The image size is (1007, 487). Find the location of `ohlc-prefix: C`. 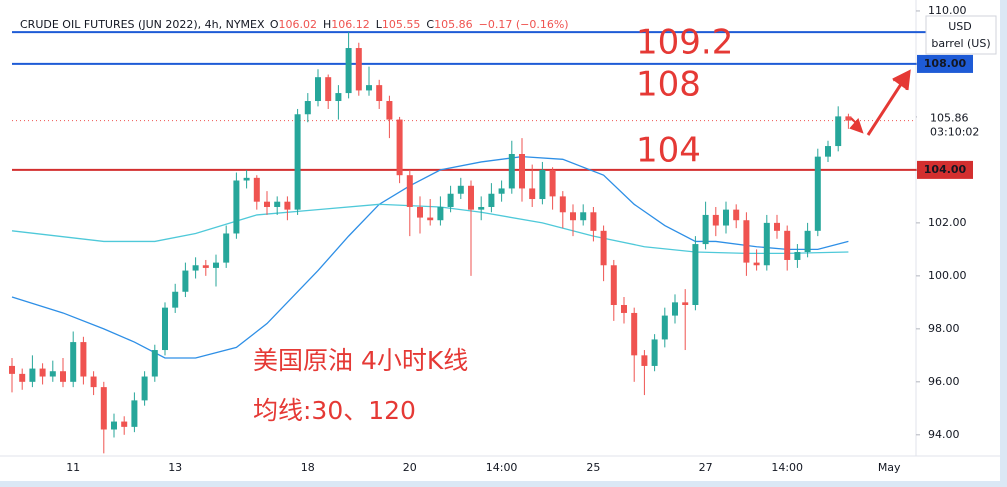

ohlc-prefix: C is located at coordinates (430, 24).